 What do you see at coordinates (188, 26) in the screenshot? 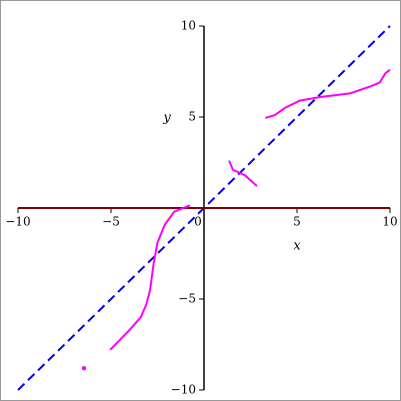
I see `y-tick-label: 10` at bounding box center [188, 26].